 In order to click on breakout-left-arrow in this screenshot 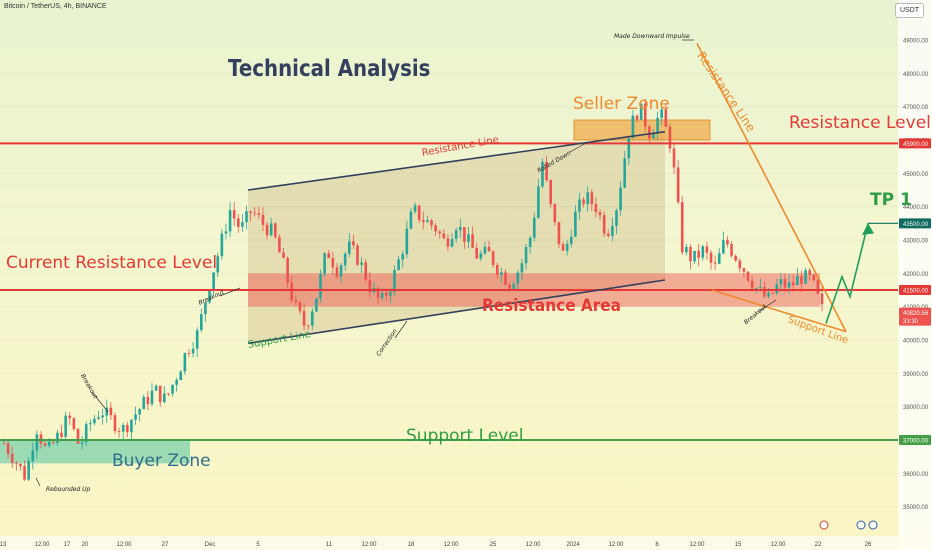, I will do `click(230, 292)`.